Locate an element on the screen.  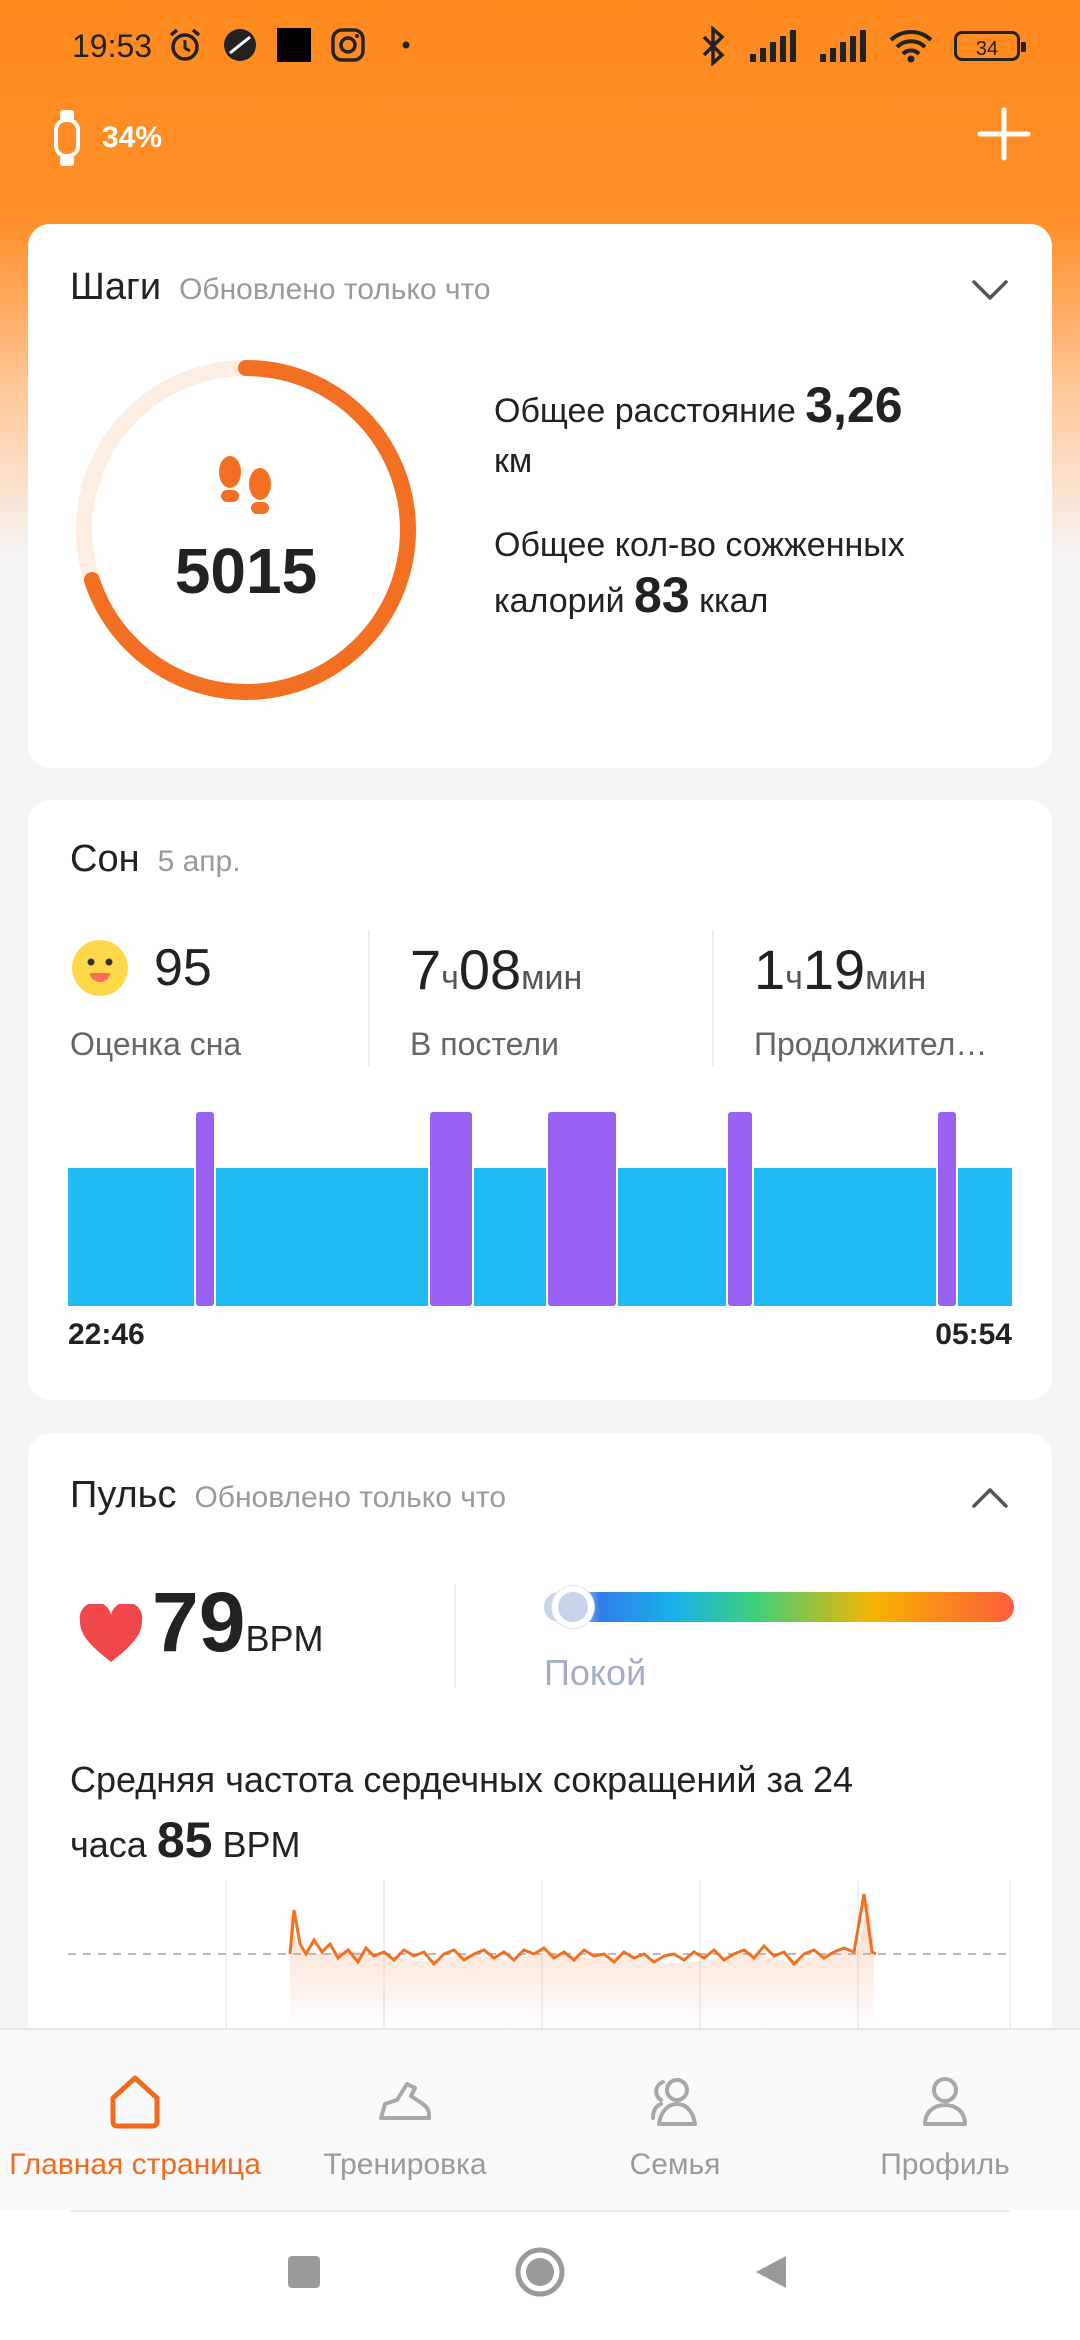
in-bed-hours-unit: ч is located at coordinates (450, 978).